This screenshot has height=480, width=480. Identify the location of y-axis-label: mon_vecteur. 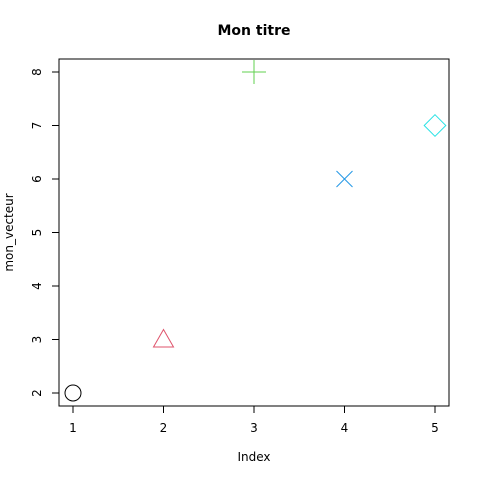
(9, 232).